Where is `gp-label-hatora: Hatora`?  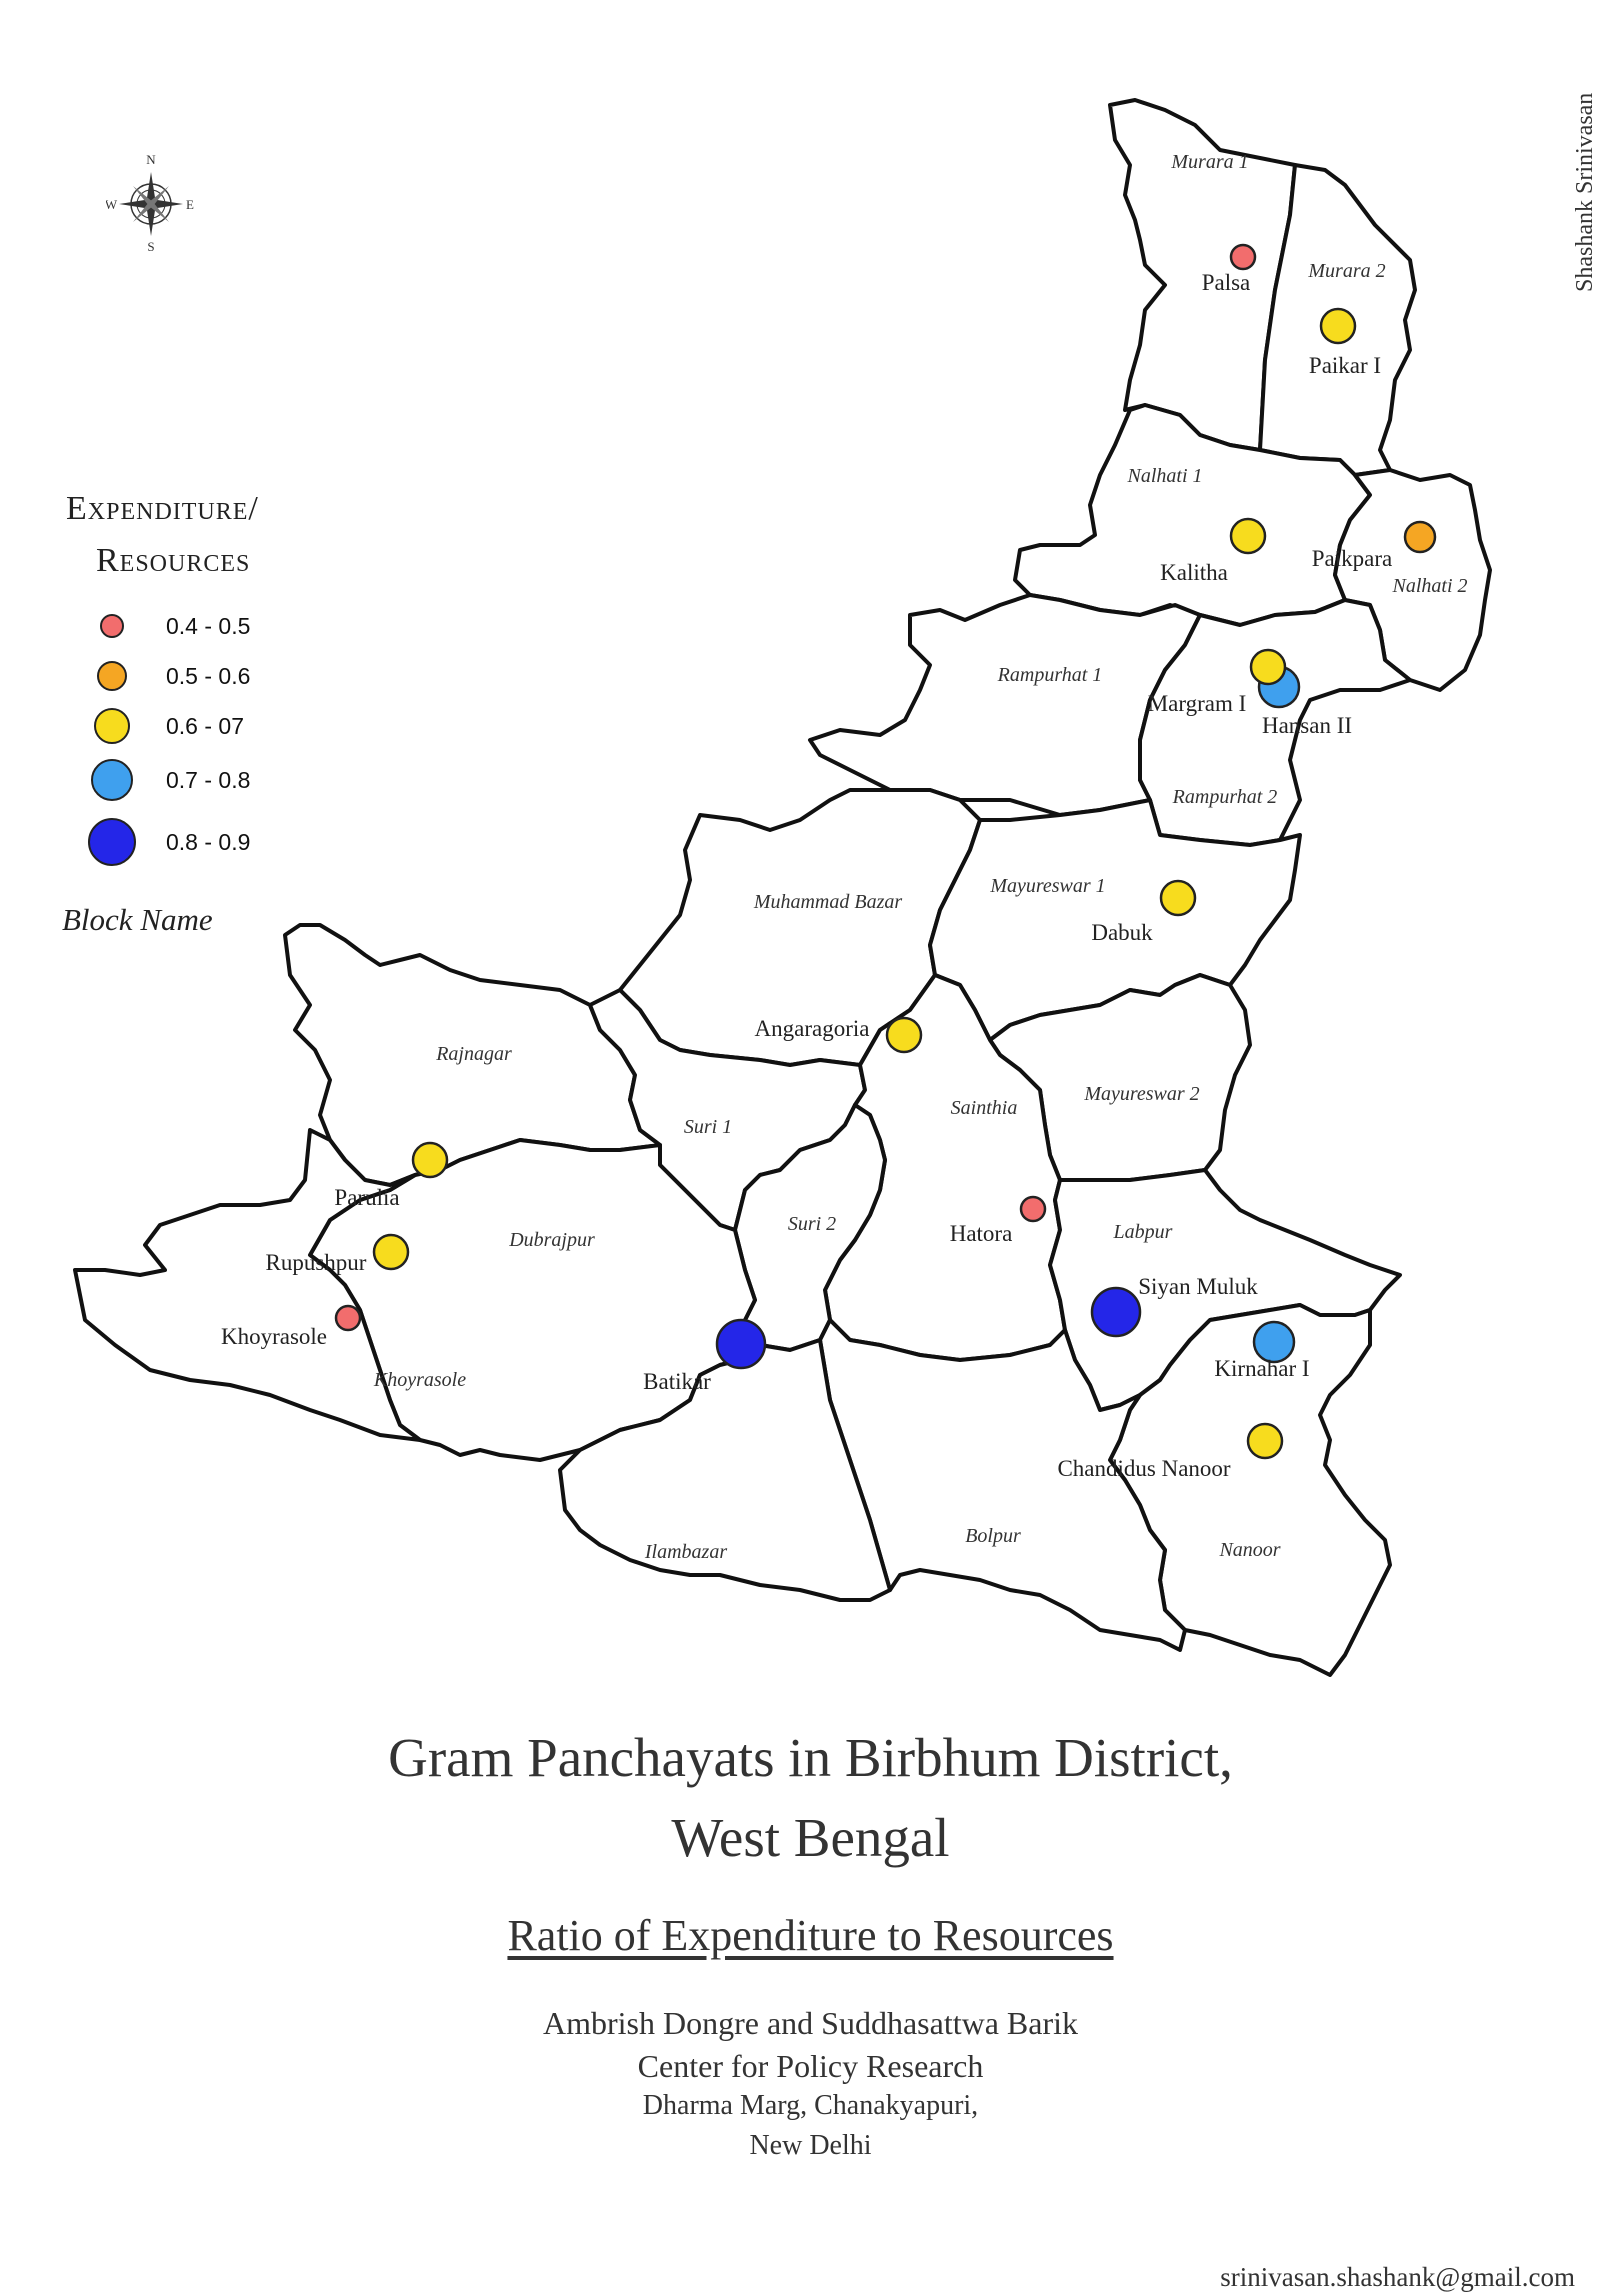 gp-label-hatora: Hatora is located at coordinates (981, 1233).